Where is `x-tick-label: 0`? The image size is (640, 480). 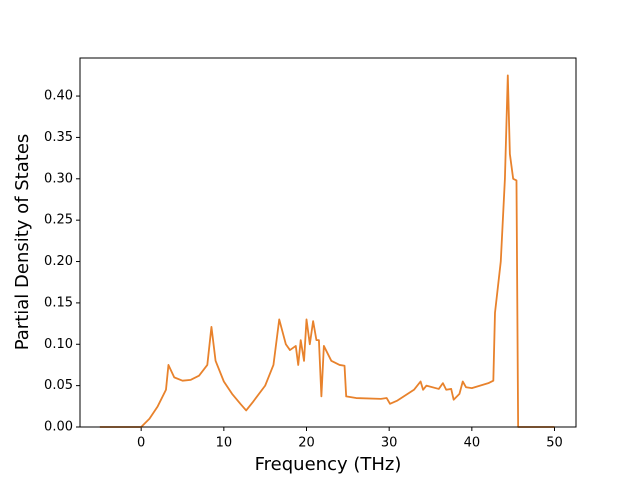
x-tick-label: 0 is located at coordinates (141, 443).